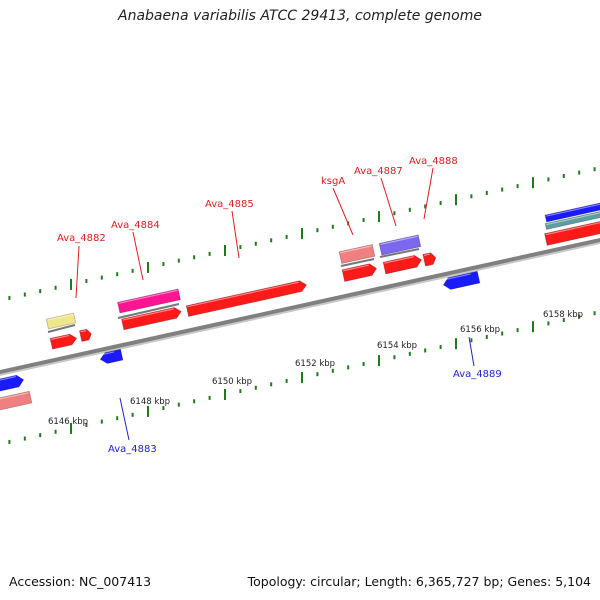 This screenshot has height=600, width=600. What do you see at coordinates (83, 331) in the screenshot?
I see `gene-red-arrow-small-highlight` at bounding box center [83, 331].